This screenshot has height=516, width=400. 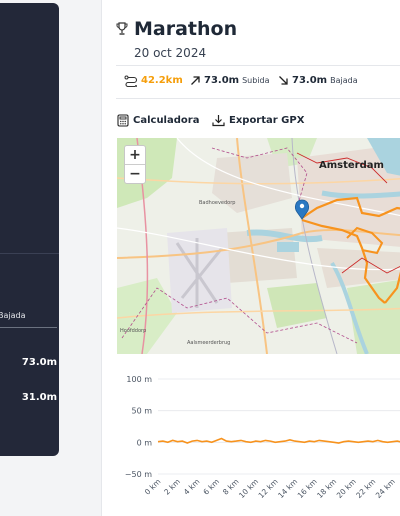 What do you see at coordinates (268, 488) in the screenshot?
I see `x-tick-label: 12 km` at bounding box center [268, 488].